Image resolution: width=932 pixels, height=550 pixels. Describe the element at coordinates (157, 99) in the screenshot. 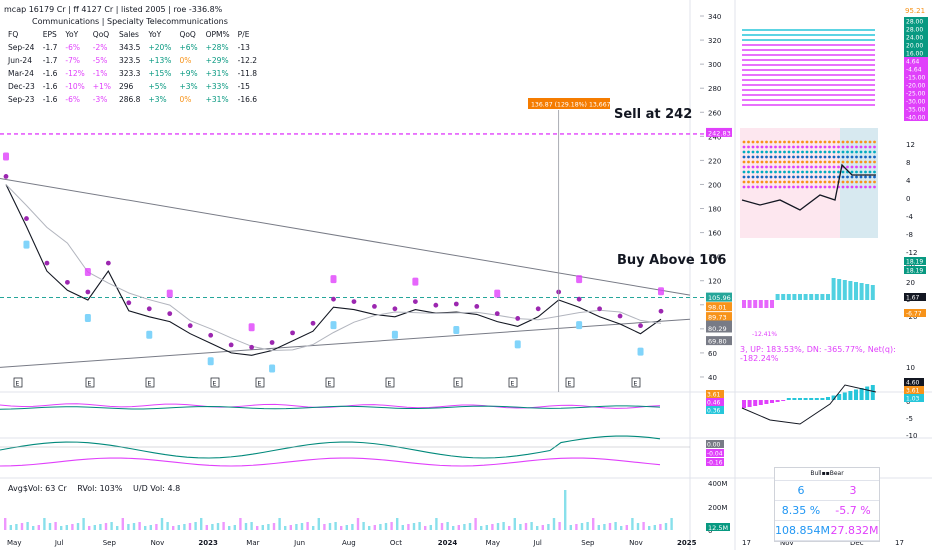

I see `table-cell: +3%` at that location.